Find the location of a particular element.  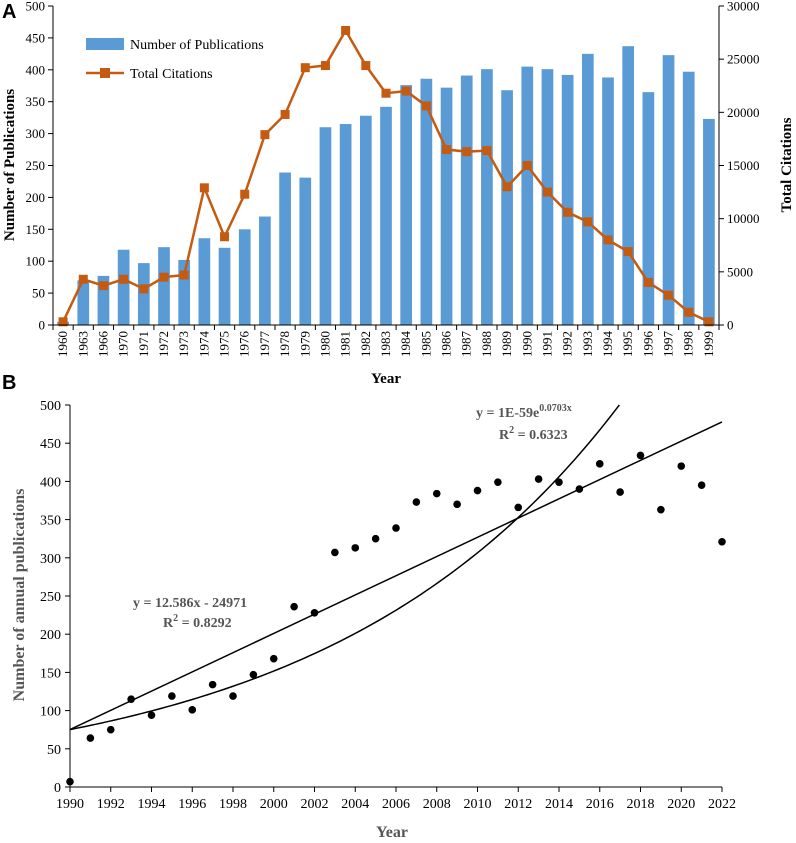

chart-b-ytick-label: 300 is located at coordinates (50, 559).